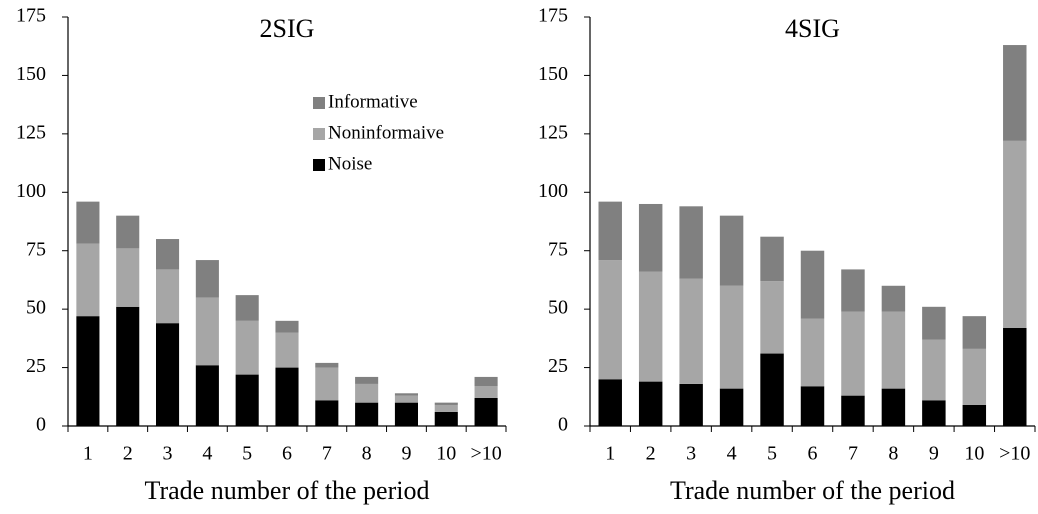 This screenshot has height=514, width=1038. I want to click on y-tick-label: 75, so click(36, 249).